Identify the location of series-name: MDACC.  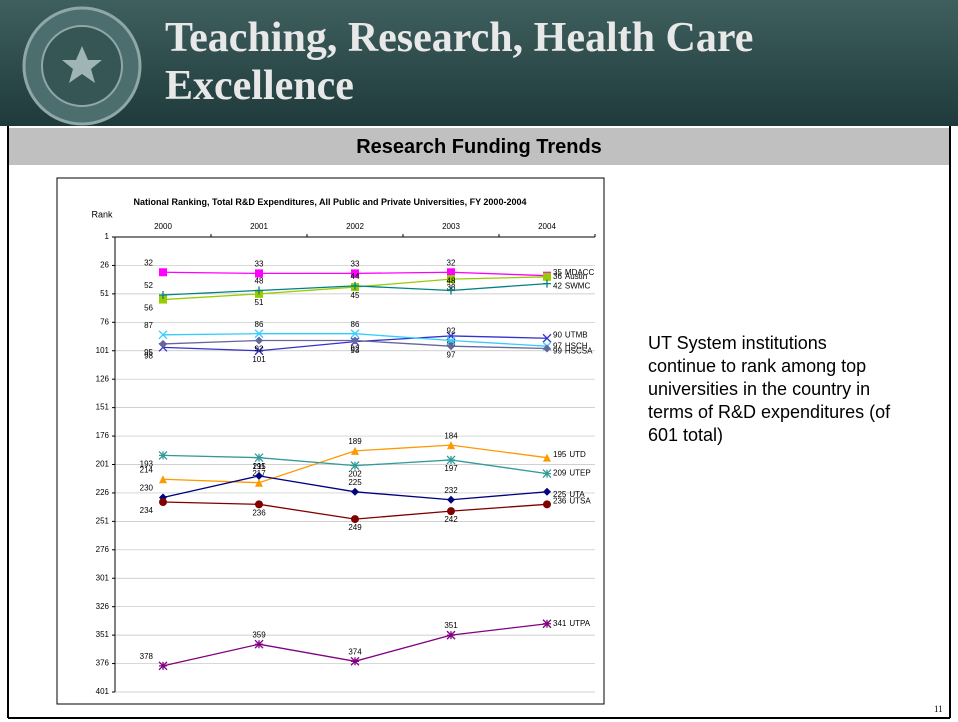
(580, 272).